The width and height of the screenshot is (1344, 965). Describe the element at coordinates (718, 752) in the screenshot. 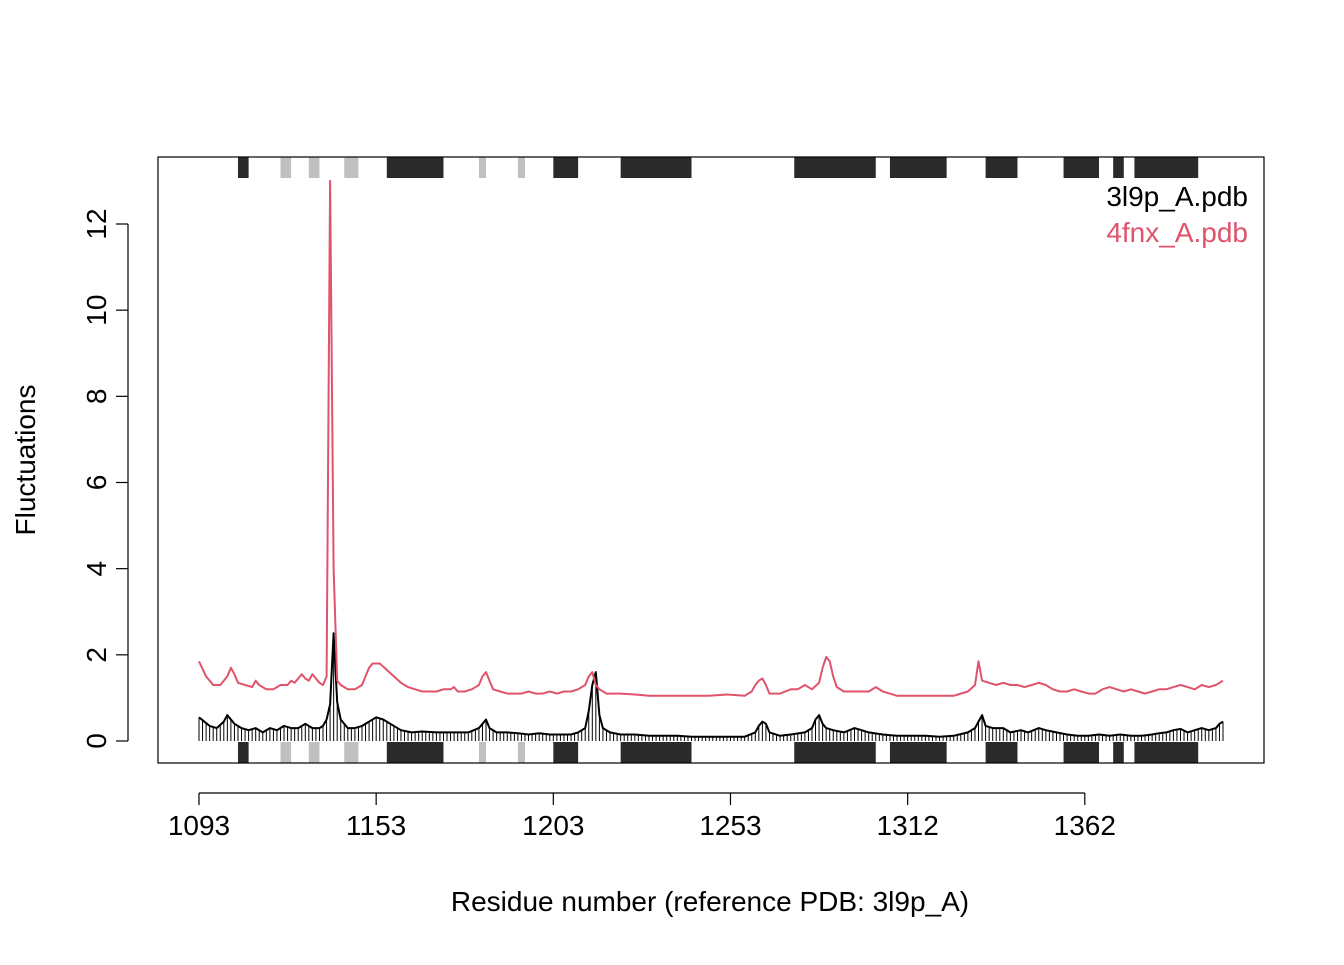

I see `secondary-structure-bottom` at that location.